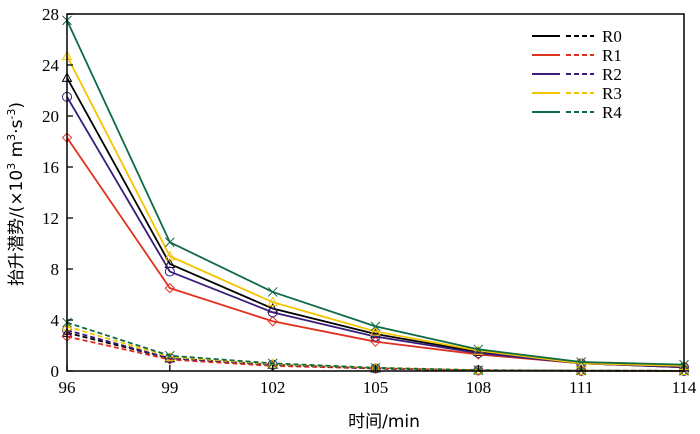  What do you see at coordinates (577, 112) in the screenshot?
I see `legend-item-r4: R4` at bounding box center [577, 112].